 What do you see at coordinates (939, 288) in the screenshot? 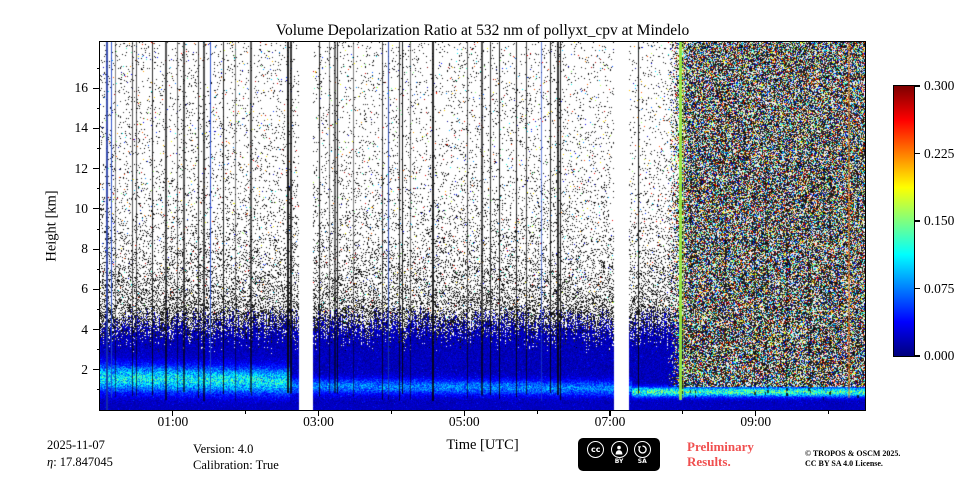
I see `colorbar-tick-label: 0.075` at bounding box center [939, 288].